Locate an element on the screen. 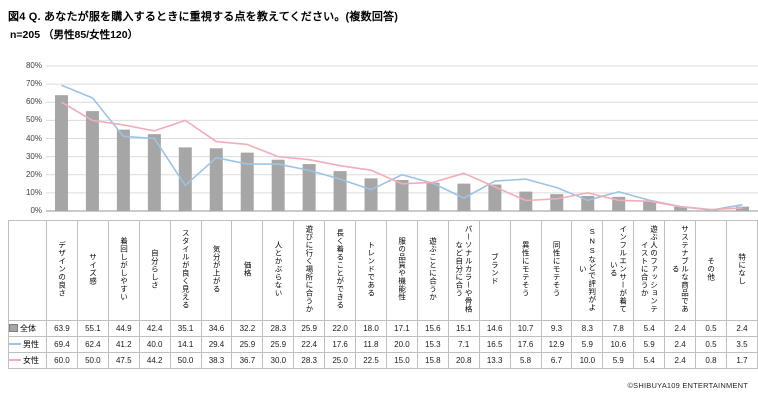  category-label-text: サステナブルな商品である is located at coordinates (680, 269).